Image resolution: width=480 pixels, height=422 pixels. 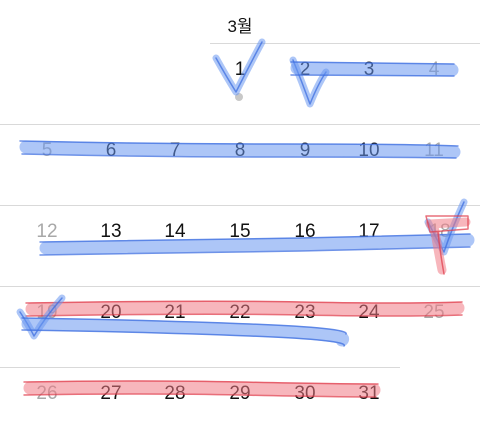 I want to click on day-cell: 20, so click(x=111, y=312).